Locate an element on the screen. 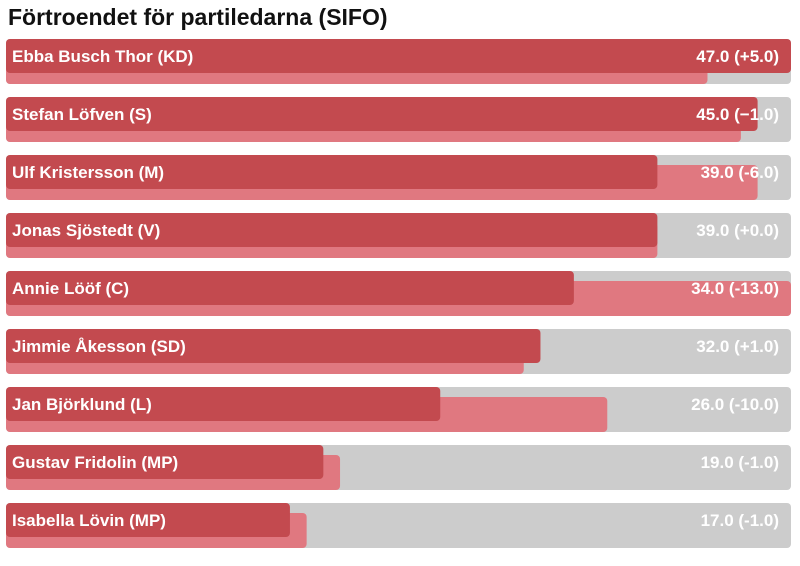 The height and width of the screenshot is (566, 800). value-label: 39.0 (-6.0) is located at coordinates (740, 172).